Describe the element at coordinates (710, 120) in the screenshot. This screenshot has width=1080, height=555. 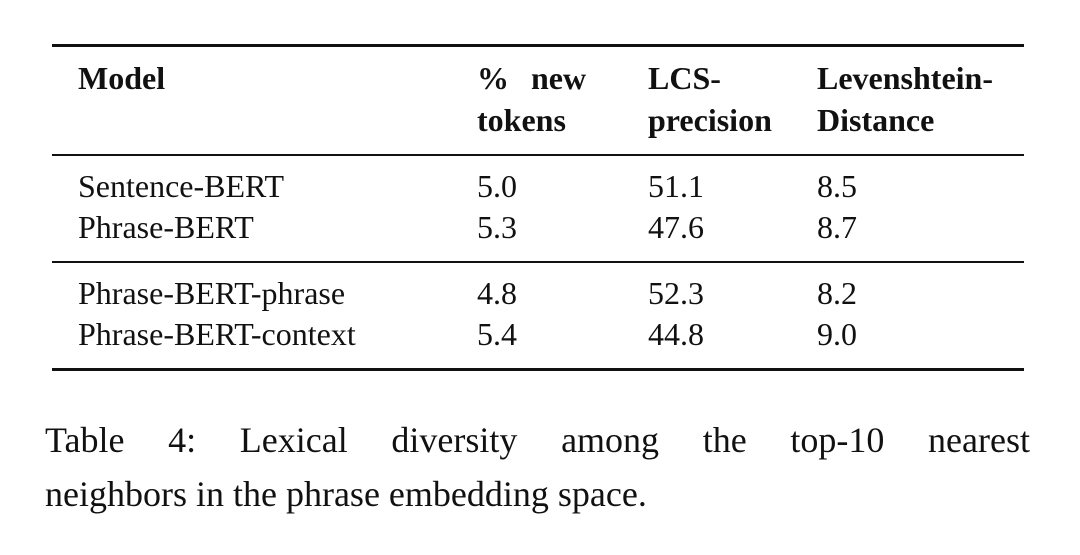
I see `header-cell: precision` at that location.